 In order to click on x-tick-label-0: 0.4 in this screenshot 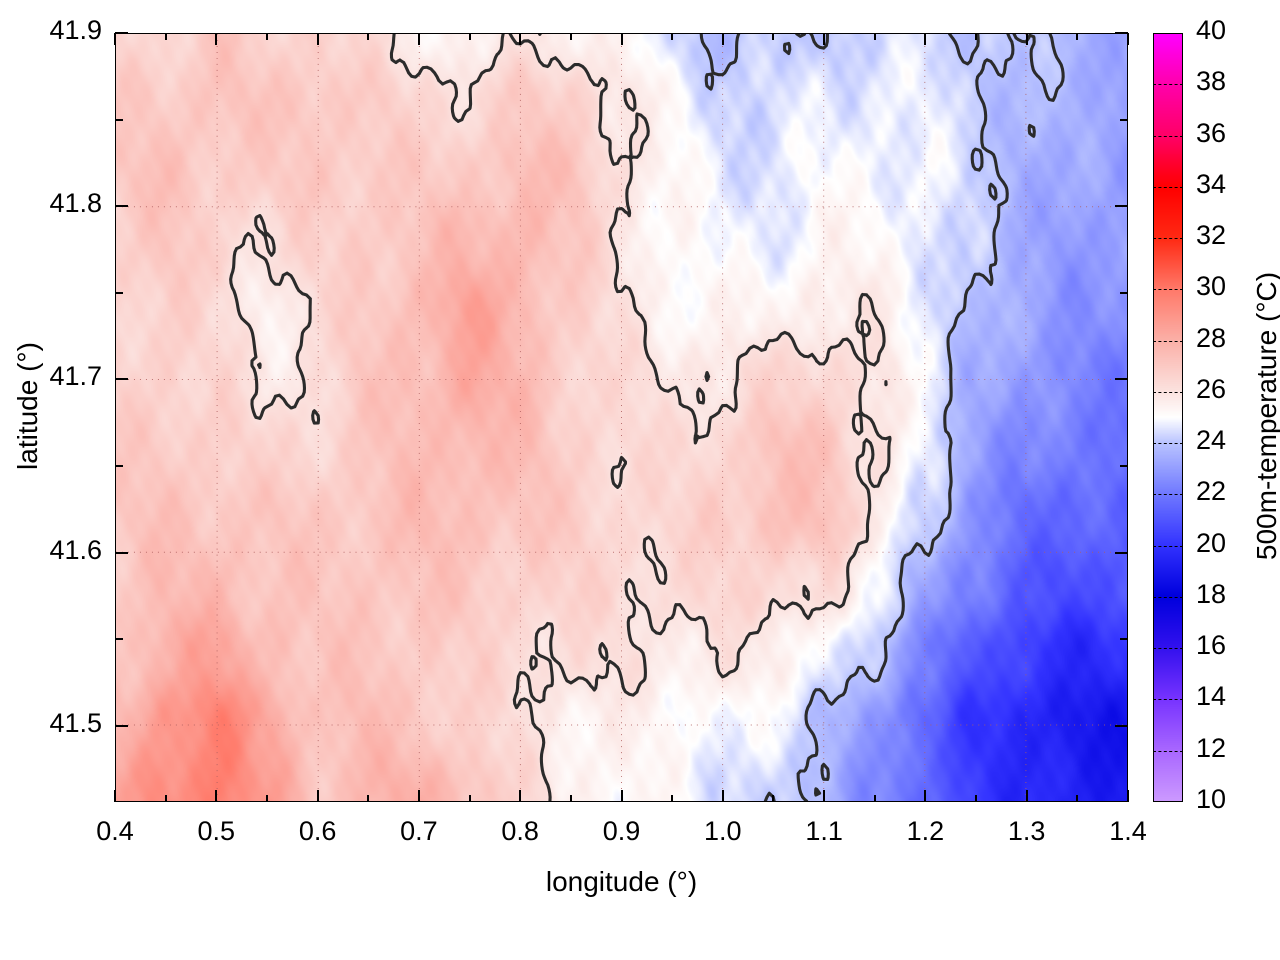, I will do `click(115, 831)`.